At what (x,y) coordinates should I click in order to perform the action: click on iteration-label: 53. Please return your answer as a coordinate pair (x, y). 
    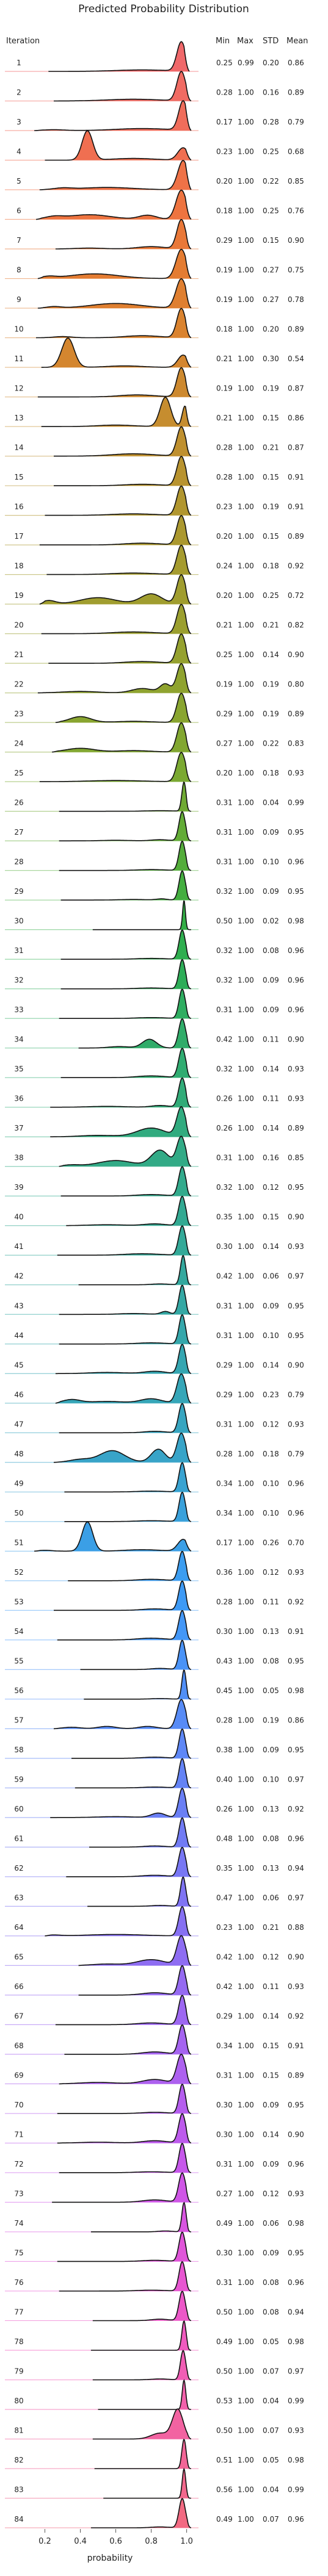
    Looking at the image, I should click on (18, 1601).